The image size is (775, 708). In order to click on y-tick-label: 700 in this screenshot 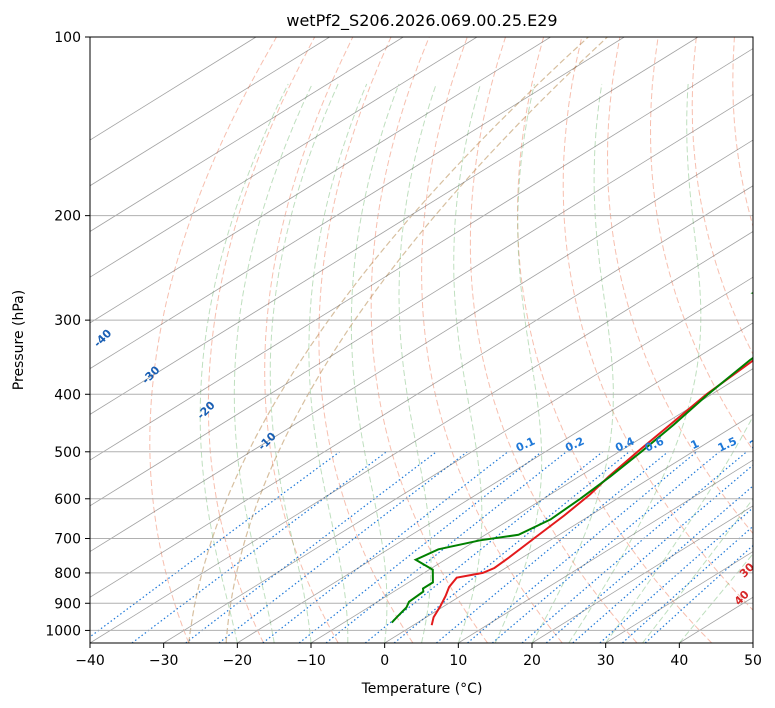, I will do `click(67, 540)`.